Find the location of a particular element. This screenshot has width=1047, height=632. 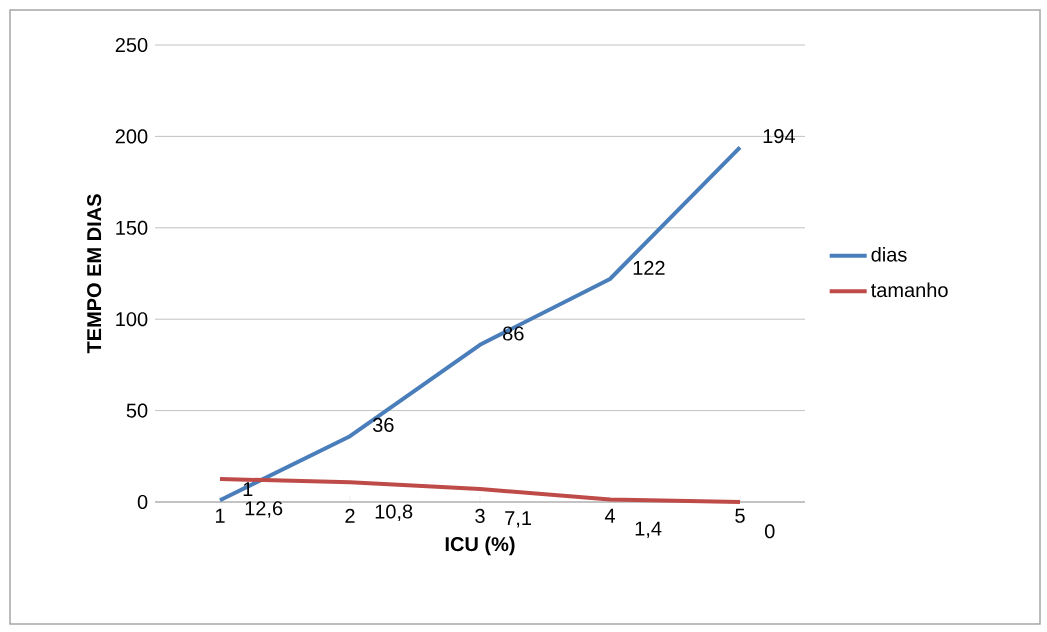

data-label: 0 is located at coordinates (769, 531).